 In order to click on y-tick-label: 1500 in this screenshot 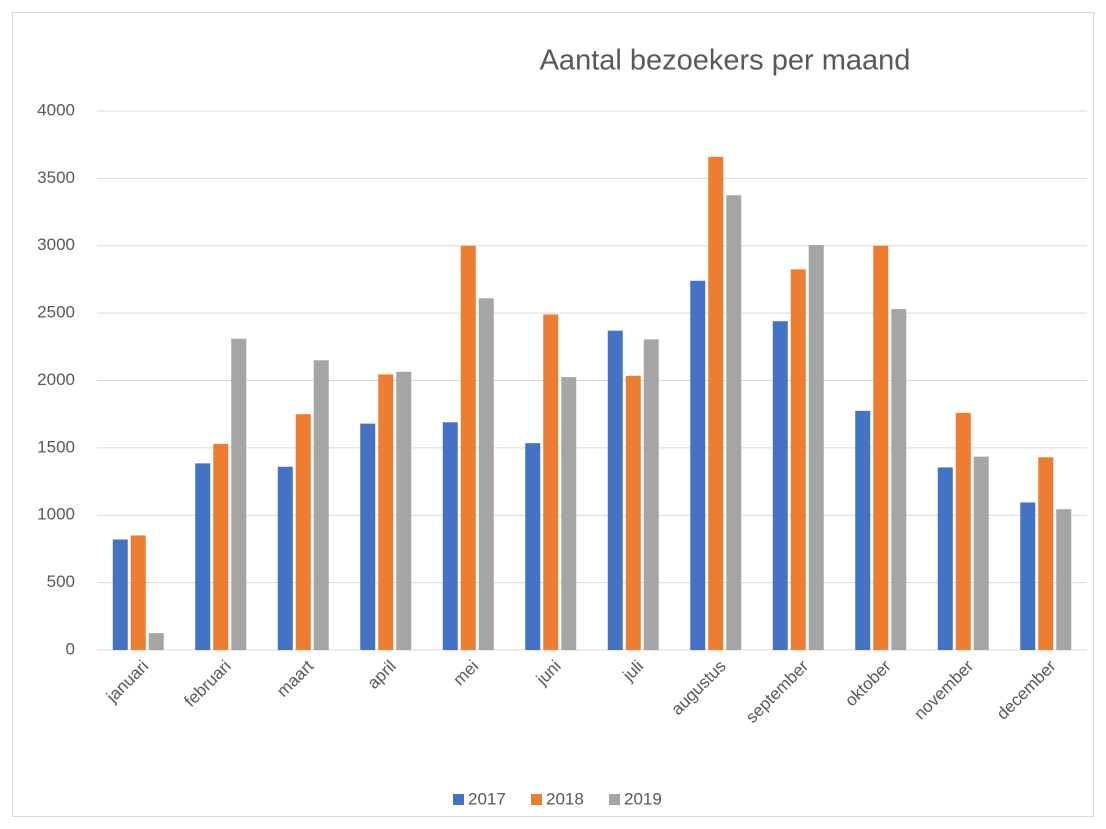, I will do `click(56, 446)`.